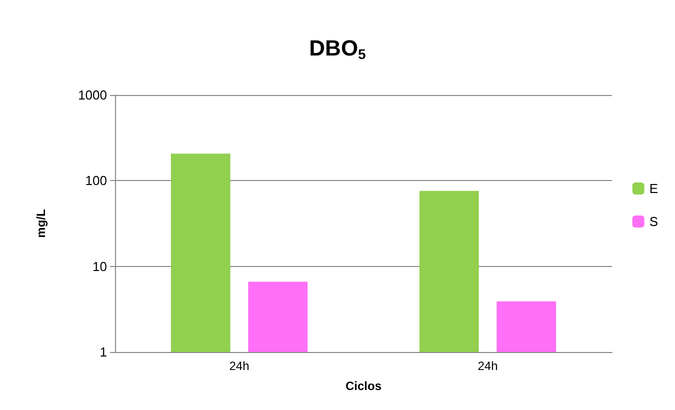  I want to click on x-axis-title: Ciclos, so click(363, 386).